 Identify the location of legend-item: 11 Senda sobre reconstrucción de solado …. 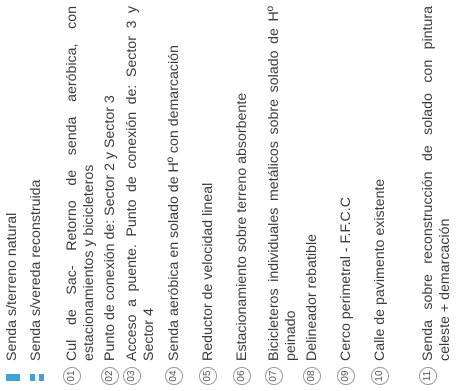
(436, 195).